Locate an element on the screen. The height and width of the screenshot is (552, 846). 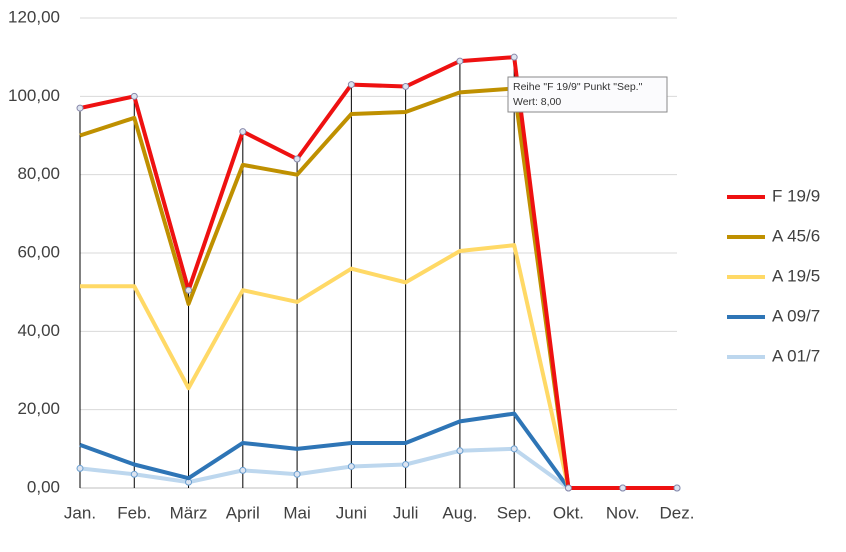
x-tick-label: Juni is located at coordinates (351, 512).